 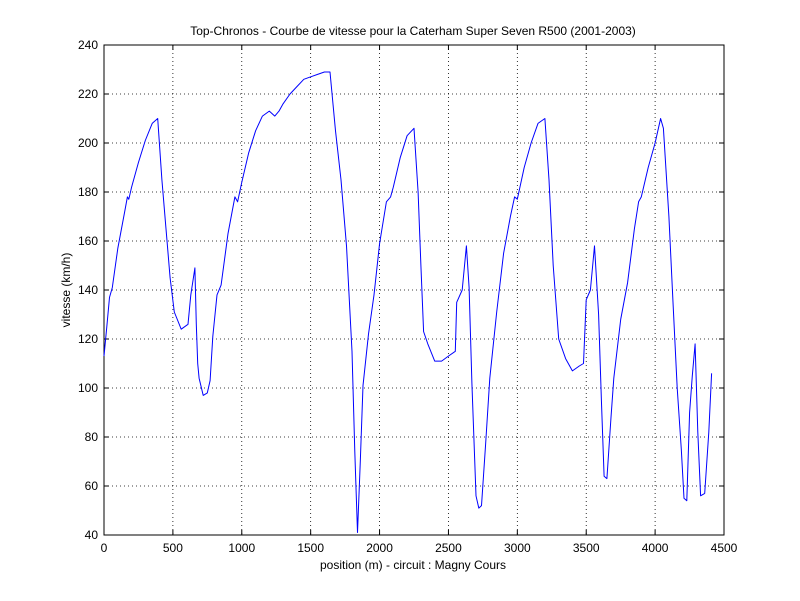 What do you see at coordinates (724, 548) in the screenshot?
I see `x-tick-label: 4500` at bounding box center [724, 548].